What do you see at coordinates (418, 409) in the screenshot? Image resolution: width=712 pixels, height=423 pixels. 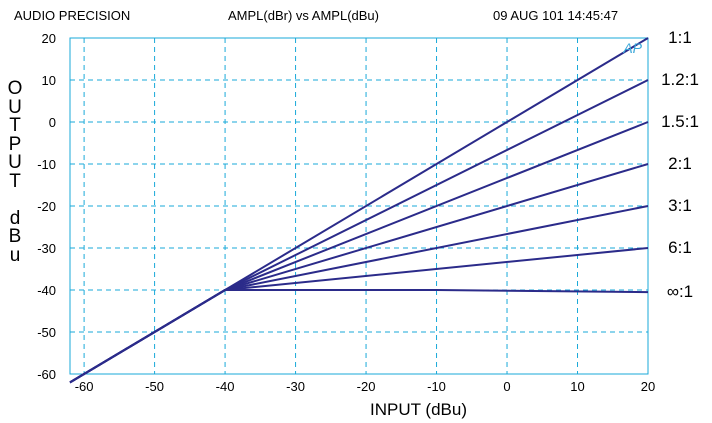 I see `x-axis-label: INPUT (dBu)` at bounding box center [418, 409].